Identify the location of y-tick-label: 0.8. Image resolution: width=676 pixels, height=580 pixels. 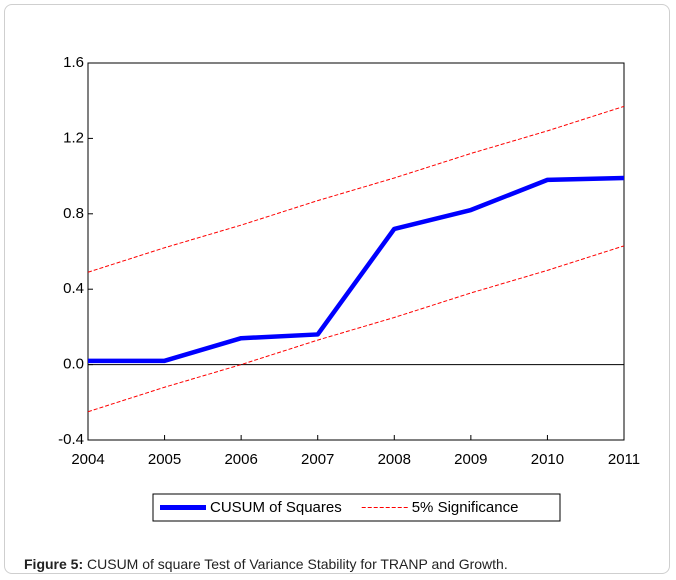
(73, 213).